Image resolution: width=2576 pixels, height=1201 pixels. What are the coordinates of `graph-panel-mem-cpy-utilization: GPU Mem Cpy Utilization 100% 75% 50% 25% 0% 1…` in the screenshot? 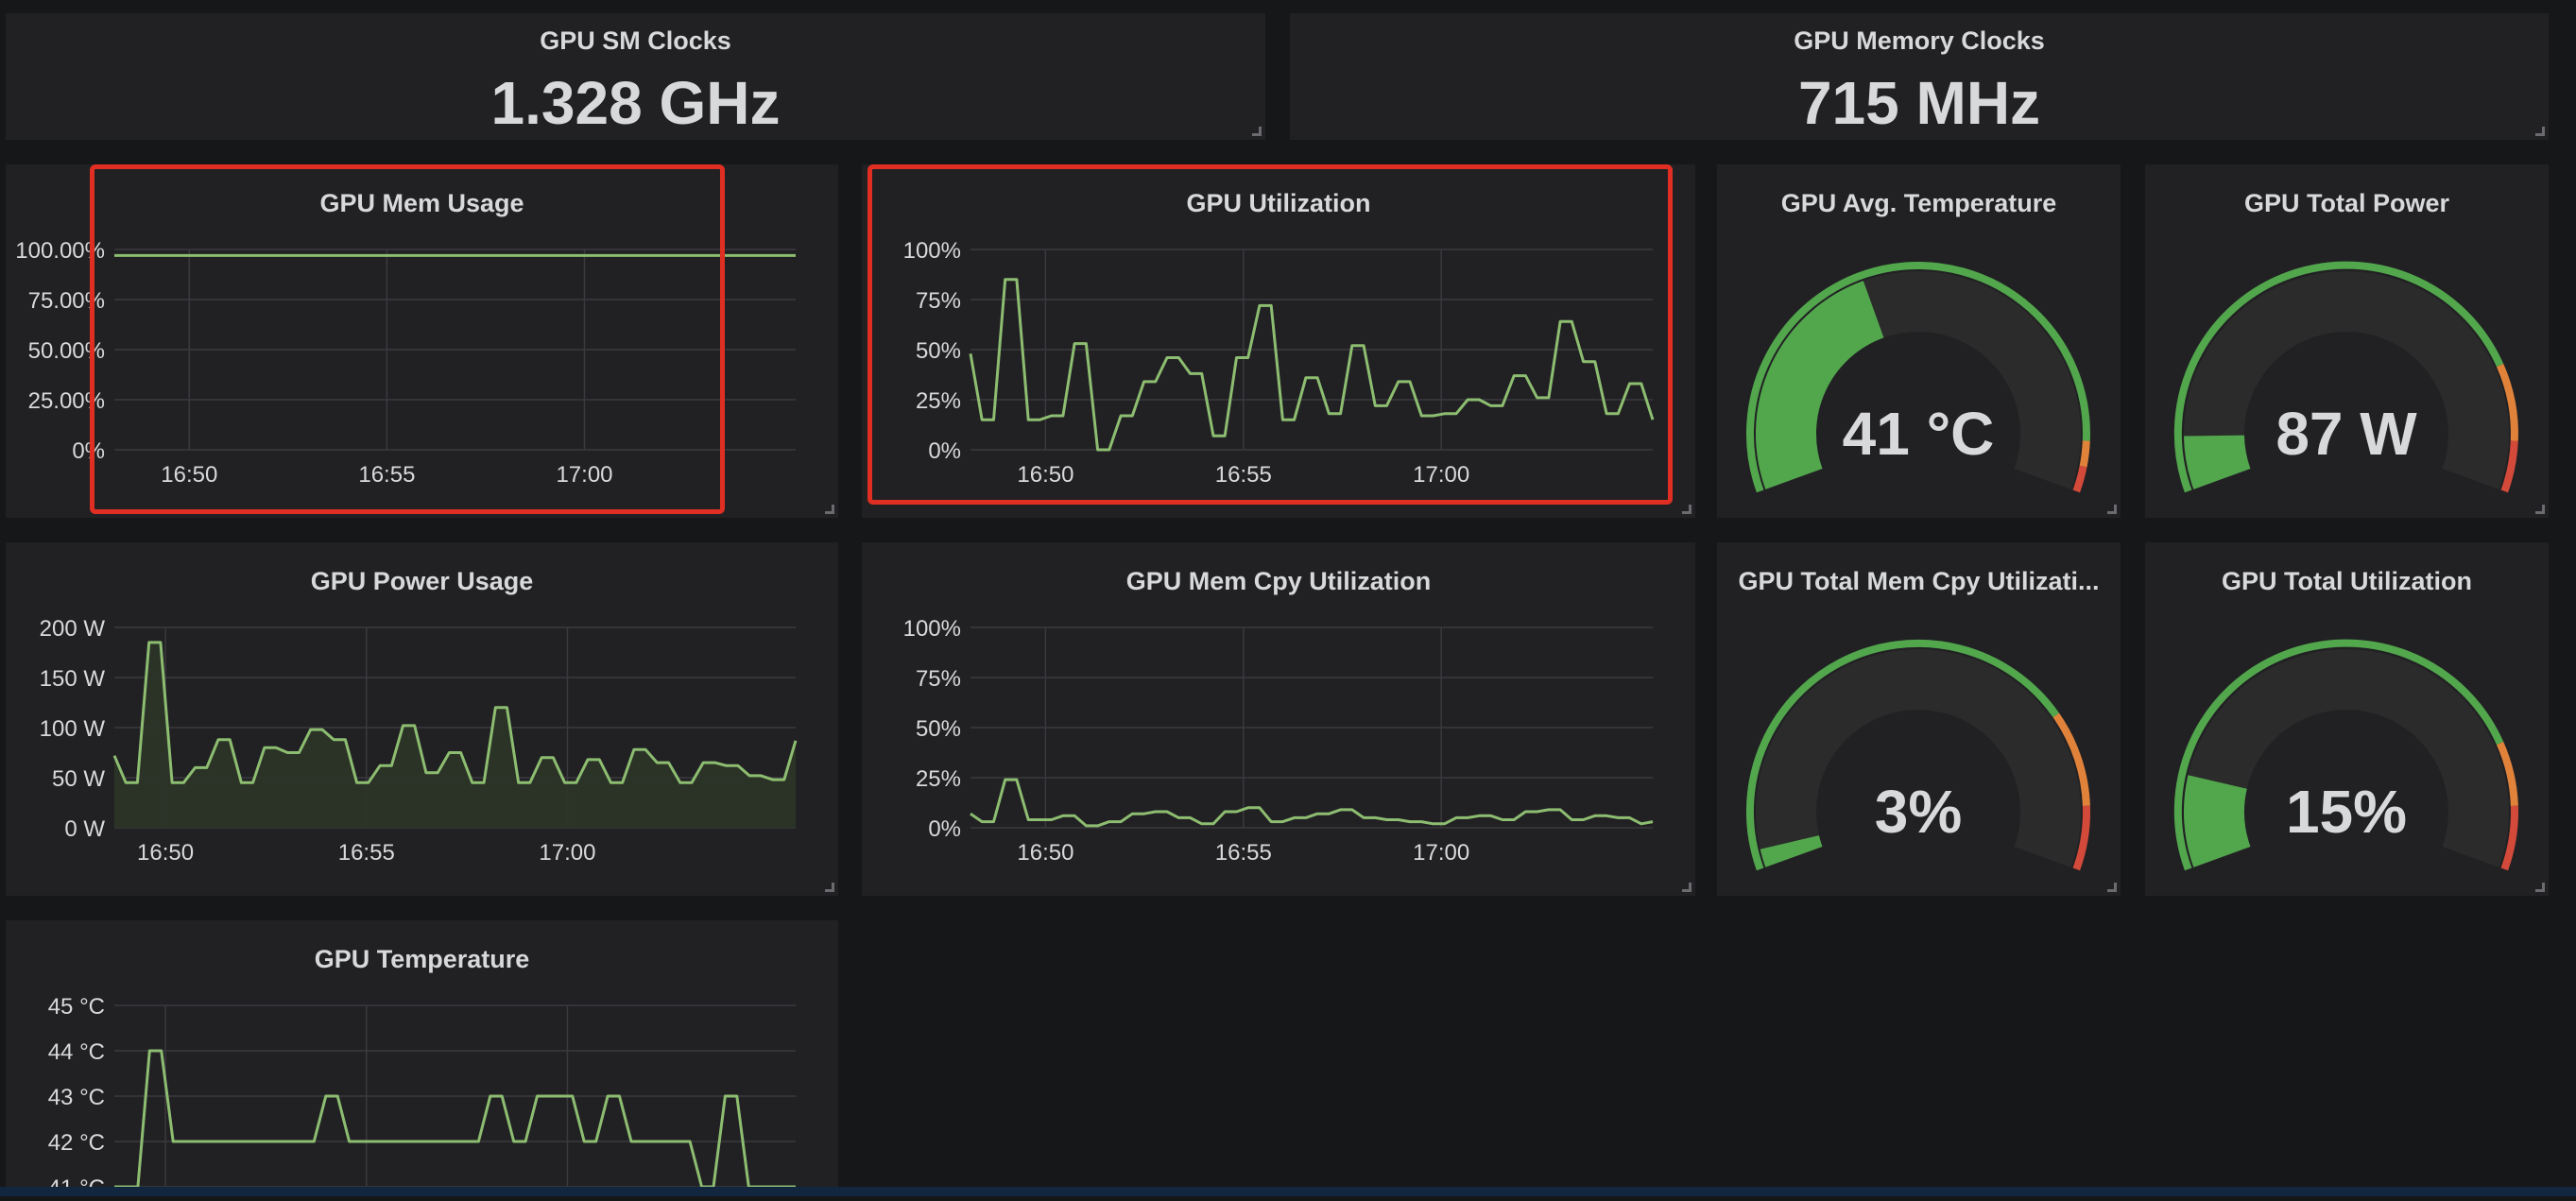 It's located at (1278, 719).